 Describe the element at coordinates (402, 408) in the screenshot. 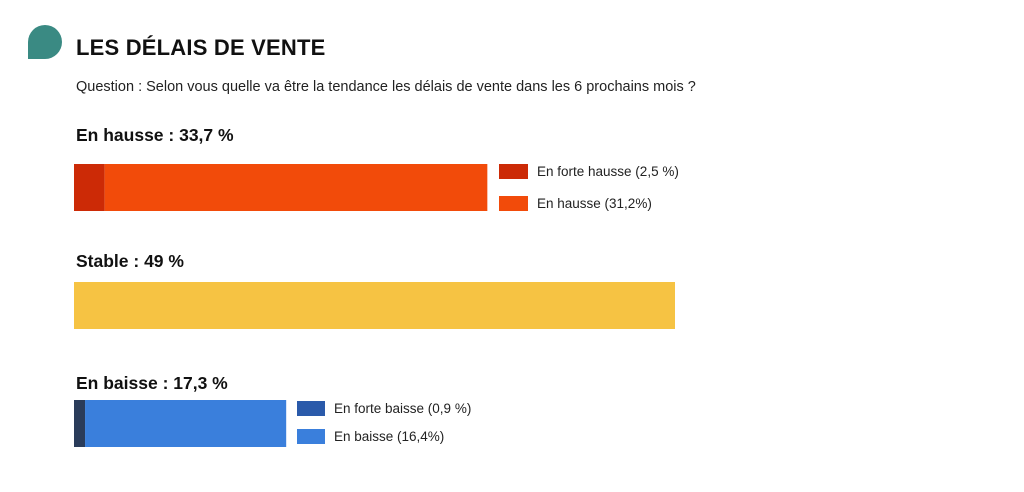

I see `legend-label-2: En forte baisse (0,9 %)` at that location.